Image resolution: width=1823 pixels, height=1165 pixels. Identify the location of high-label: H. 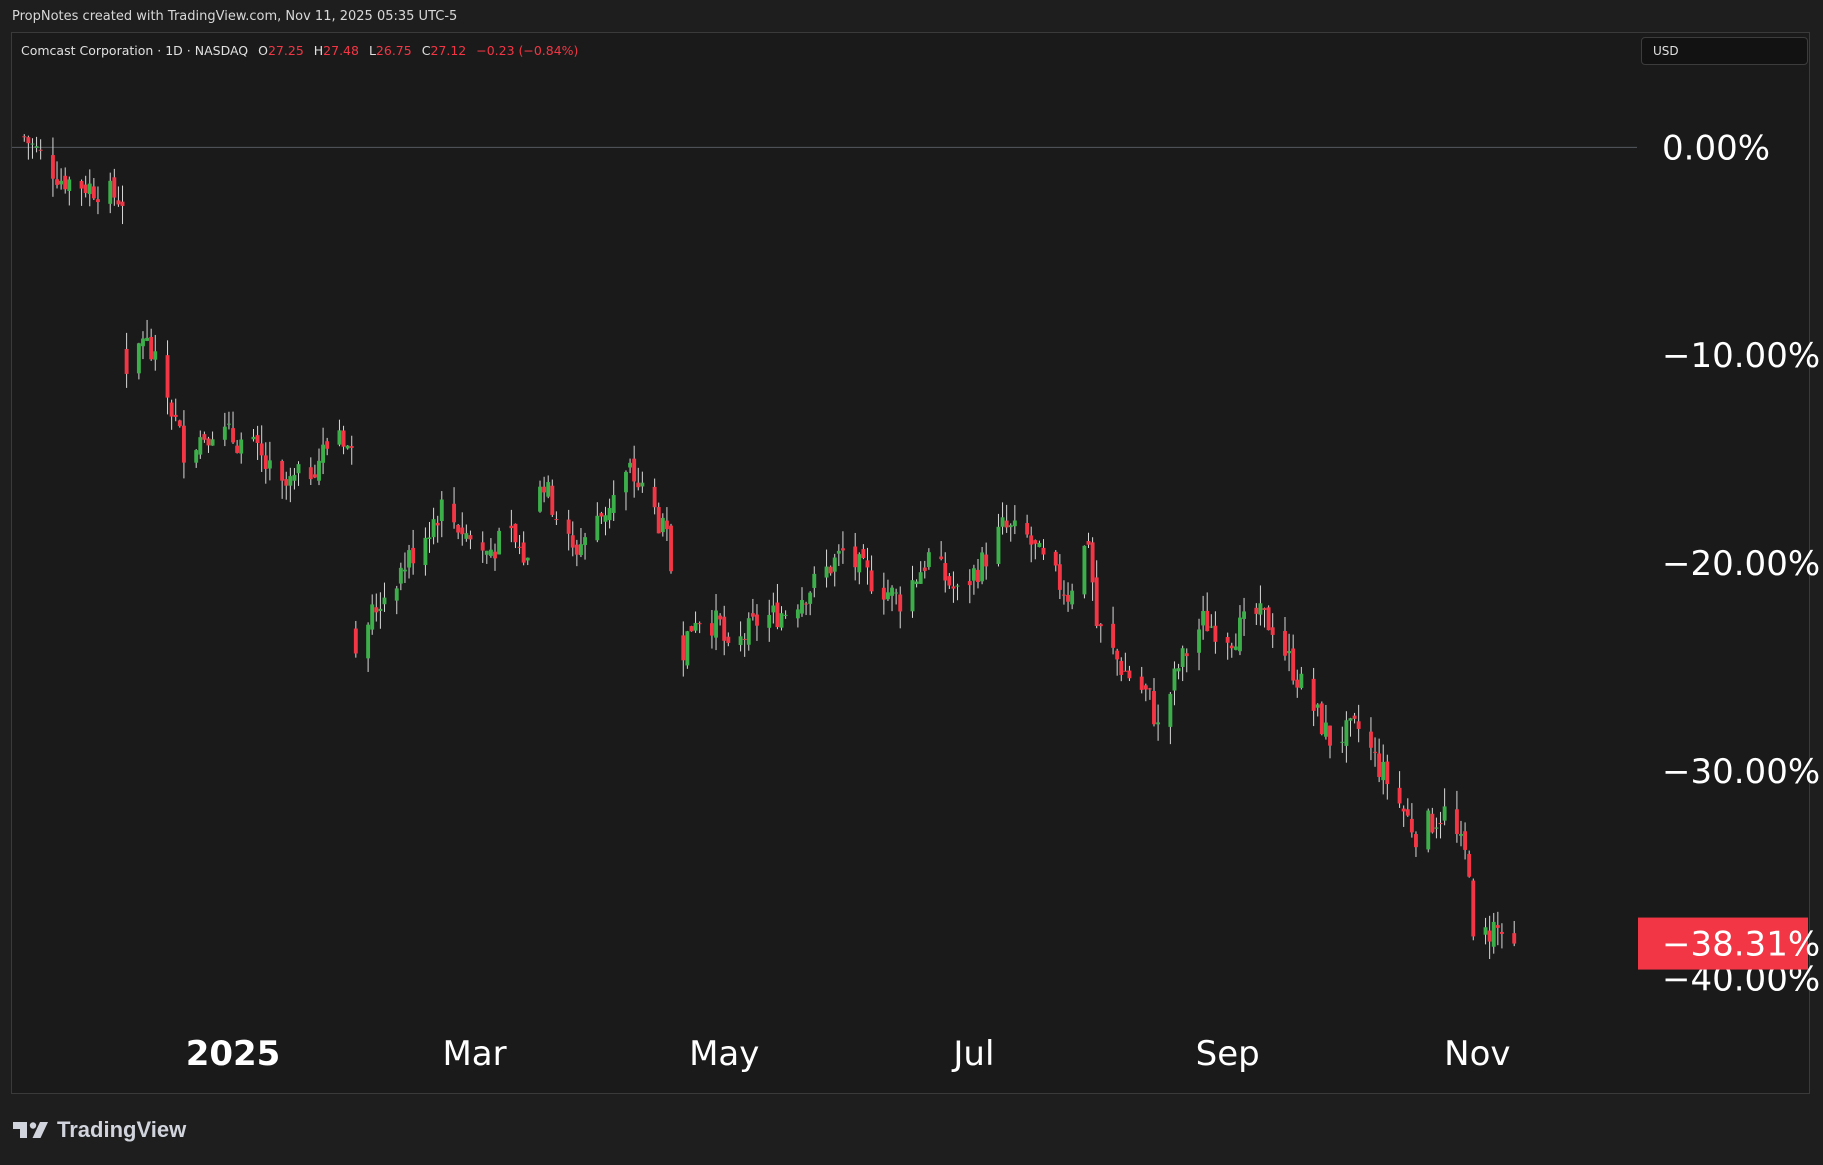
(318, 50).